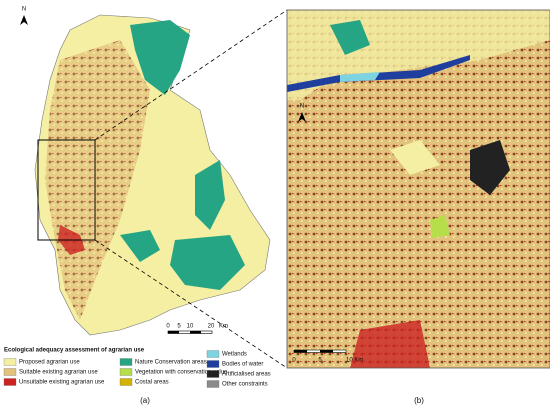  What do you see at coordinates (49, 363) in the screenshot?
I see `legend-label: Proposed agrarian use` at bounding box center [49, 363].